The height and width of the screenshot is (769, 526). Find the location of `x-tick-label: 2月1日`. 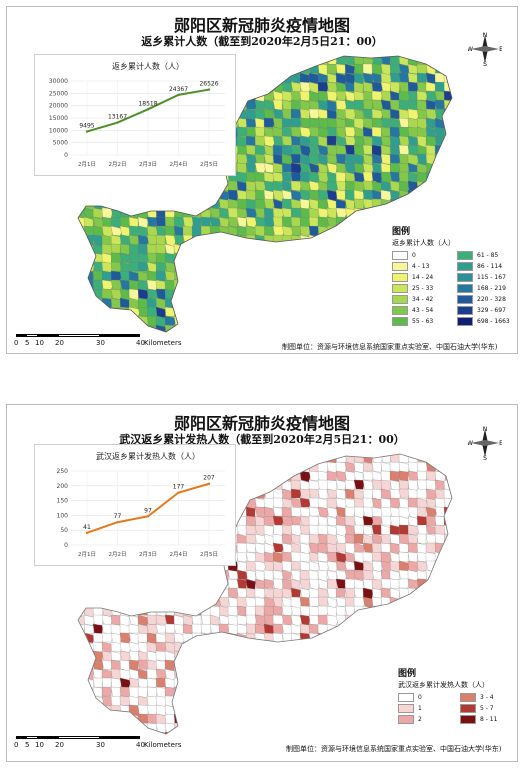

x-tick-label: 2月1日 is located at coordinates (87, 554).